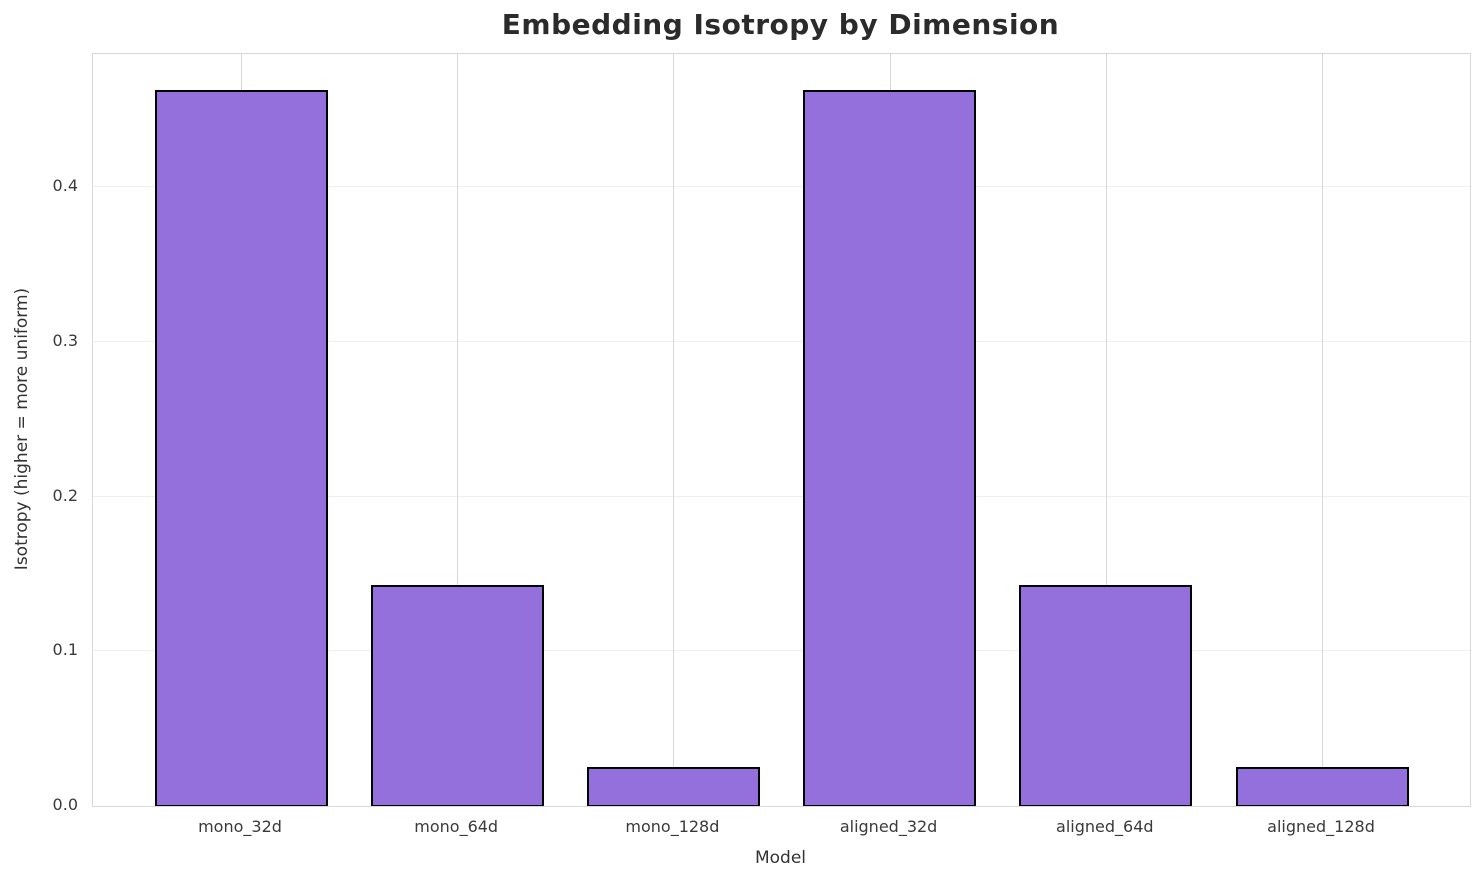 Image resolution: width=1484 pixels, height=885 pixels. Describe the element at coordinates (65, 804) in the screenshot. I see `y-tick-label: 0.0` at that location.